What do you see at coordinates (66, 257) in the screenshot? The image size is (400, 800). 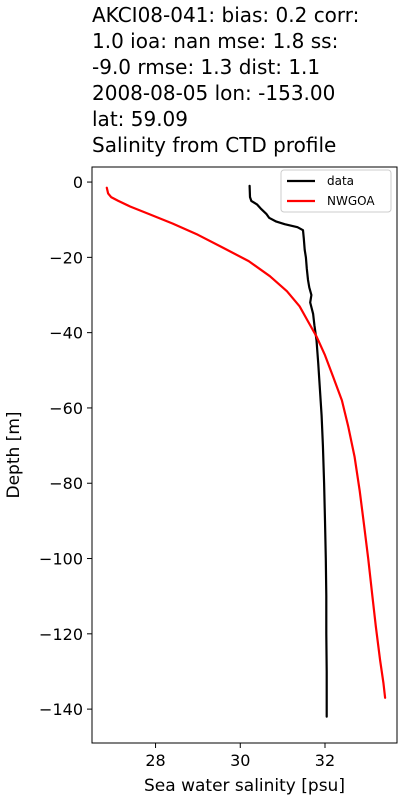 I see `y-tick-label: −20` at bounding box center [66, 257].